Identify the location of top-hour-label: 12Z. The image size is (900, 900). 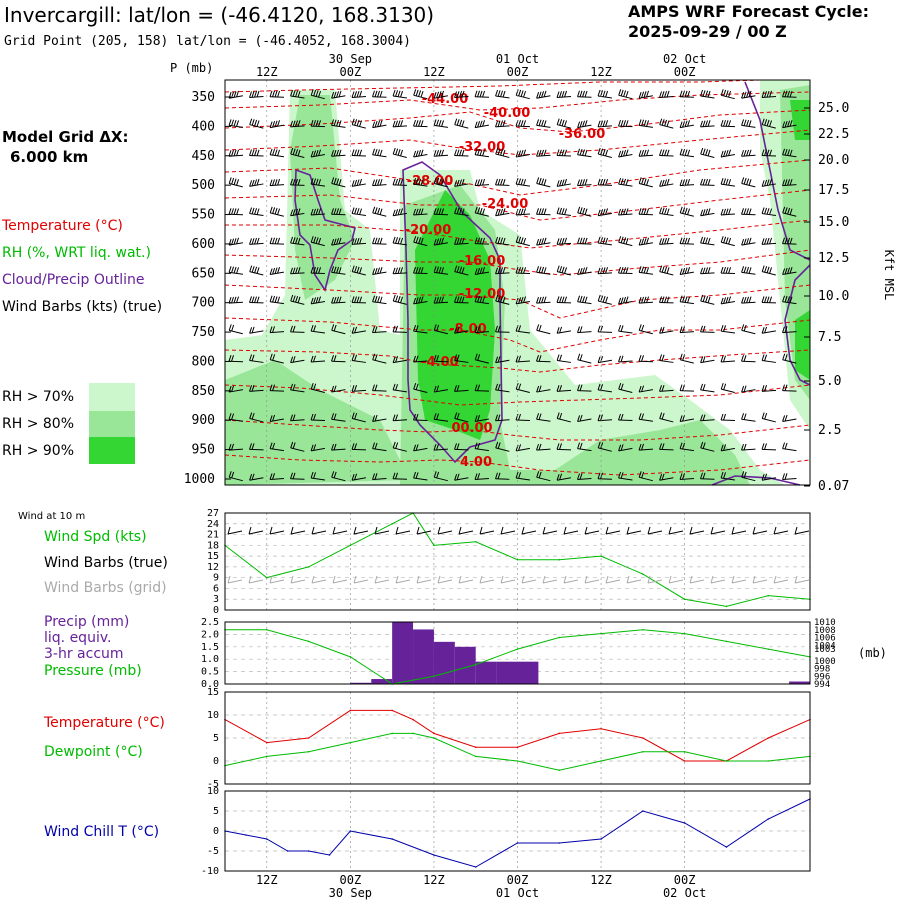
(434, 72).